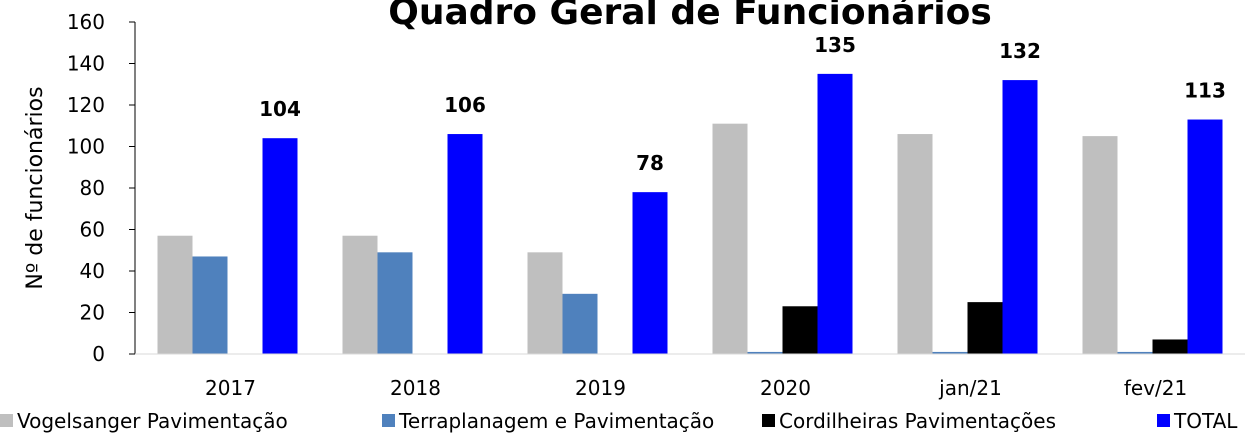  Describe the element at coordinates (1205, 421) in the screenshot. I see `legend-label: TOTAL` at that location.